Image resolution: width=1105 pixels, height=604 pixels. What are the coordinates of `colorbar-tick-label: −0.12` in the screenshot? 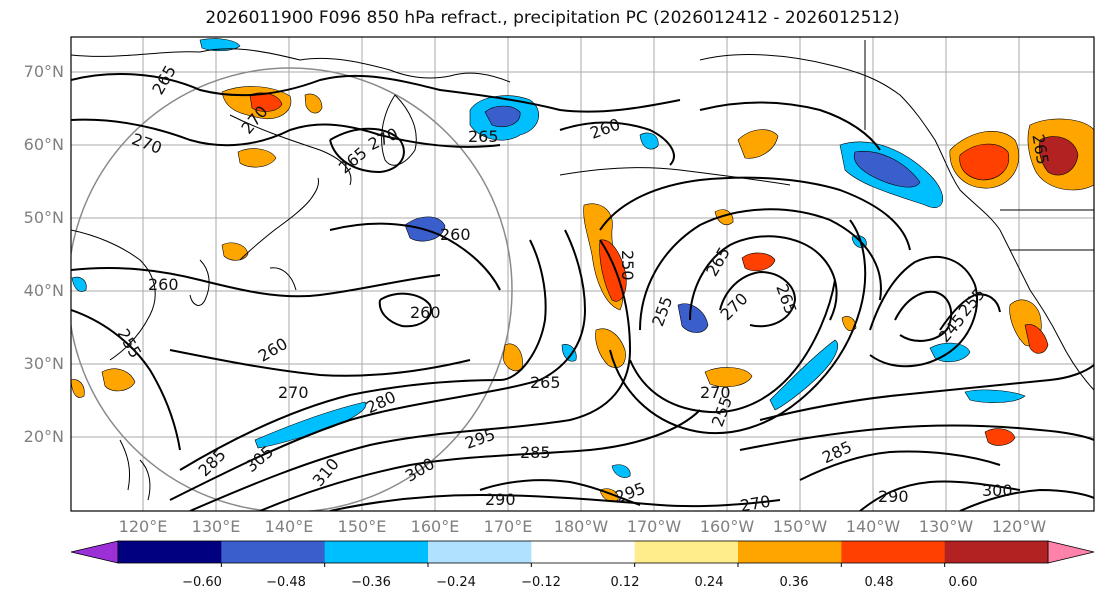 It's located at (541, 582).